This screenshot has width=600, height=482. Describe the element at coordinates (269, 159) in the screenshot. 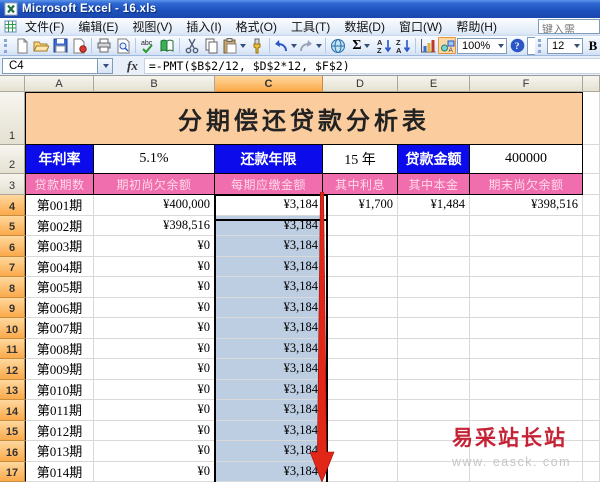

I see `cell-C2: 还款年限` at that location.